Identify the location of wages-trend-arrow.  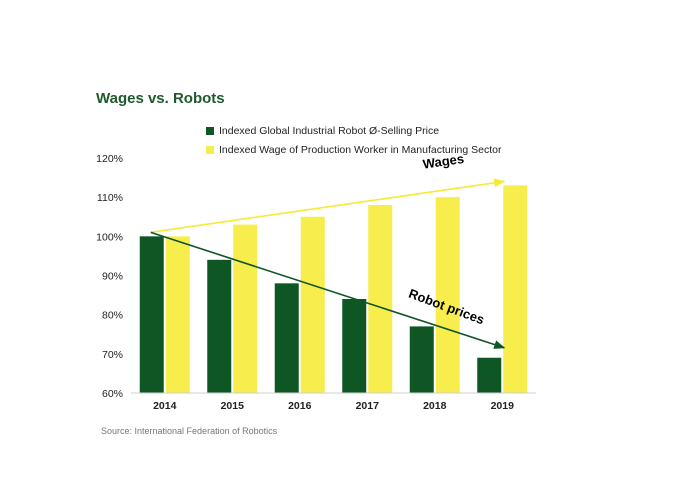
(328, 206).